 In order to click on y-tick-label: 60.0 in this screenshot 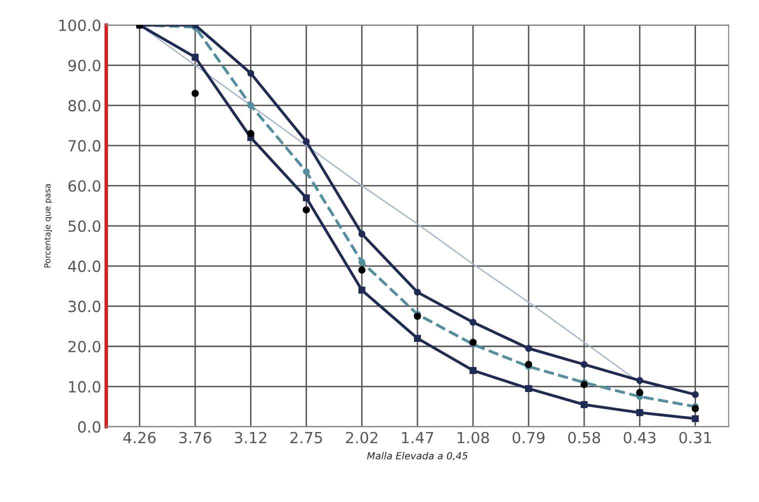, I will do `click(84, 186)`.